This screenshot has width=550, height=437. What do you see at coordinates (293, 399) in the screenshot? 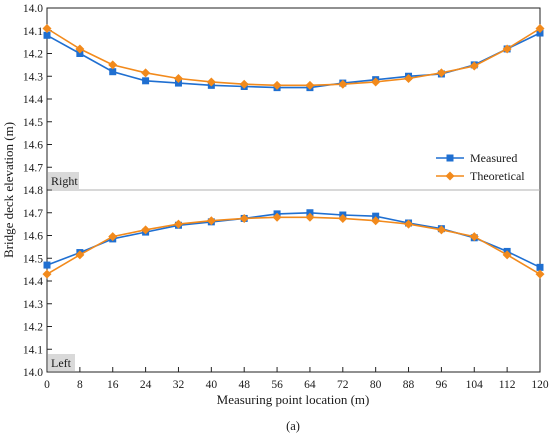
I see `x-axis-title: Measuring point location (m)` at bounding box center [293, 399].